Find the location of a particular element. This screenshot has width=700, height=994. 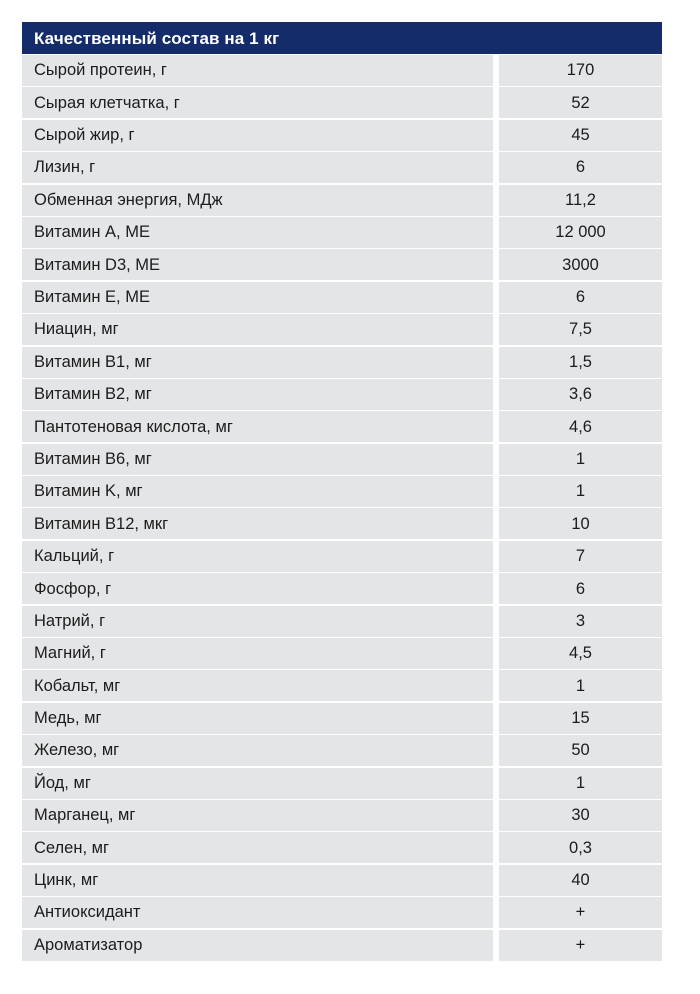

table-row: Витамин B6, мг 1 is located at coordinates (342, 459).